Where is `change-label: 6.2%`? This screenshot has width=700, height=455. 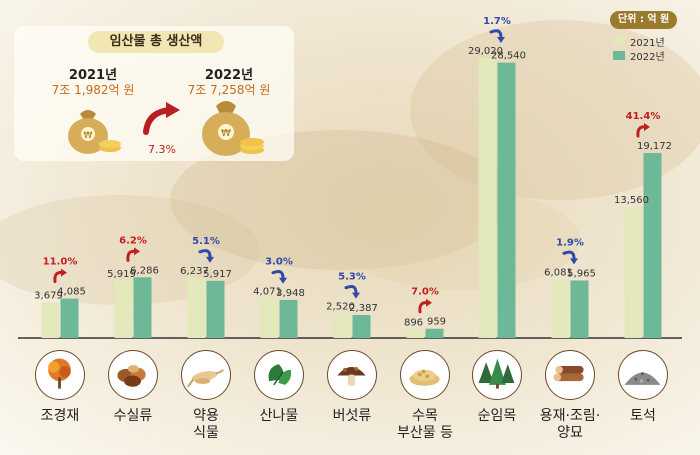 change-label: 6.2% is located at coordinates (133, 240).